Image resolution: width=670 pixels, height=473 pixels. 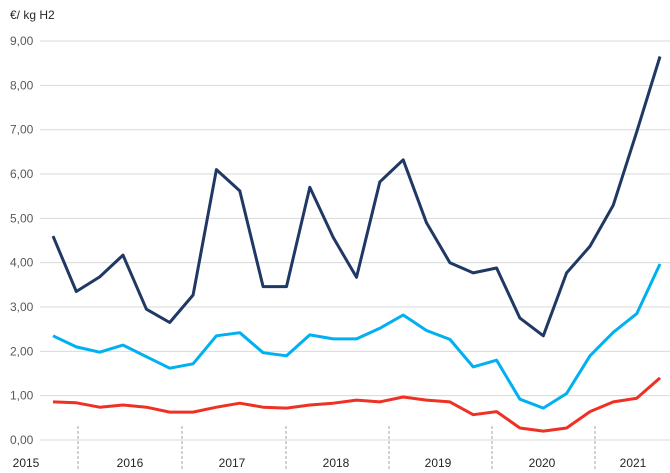 What do you see at coordinates (438, 463) in the screenshot?
I see `x-tick-label: 2019` at bounding box center [438, 463].